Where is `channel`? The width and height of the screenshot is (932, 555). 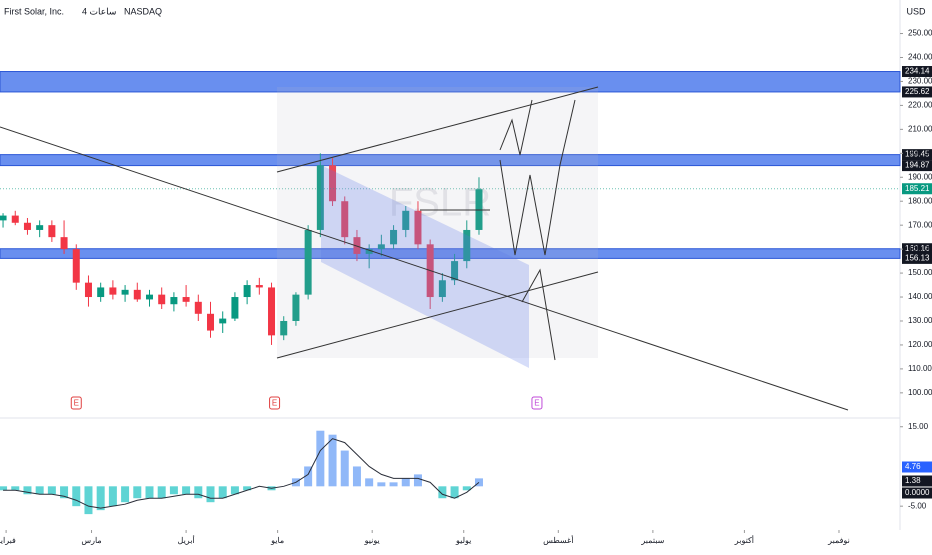 channel is located at coordinates (425, 266).